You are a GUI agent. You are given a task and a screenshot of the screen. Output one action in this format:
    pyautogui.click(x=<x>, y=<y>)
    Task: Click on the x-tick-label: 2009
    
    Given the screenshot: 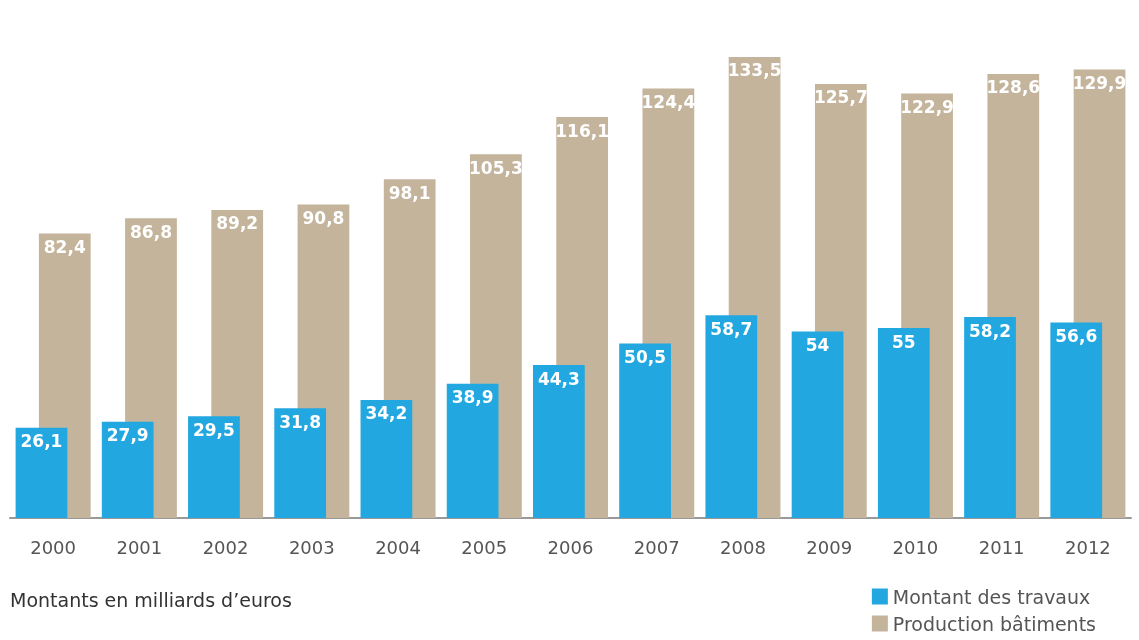 What is the action you would take?
    pyautogui.click(x=829, y=547)
    